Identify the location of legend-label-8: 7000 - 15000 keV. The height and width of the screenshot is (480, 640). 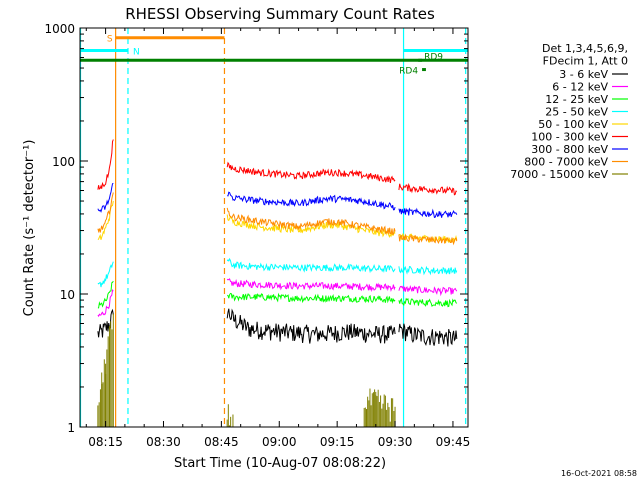
(559, 174).